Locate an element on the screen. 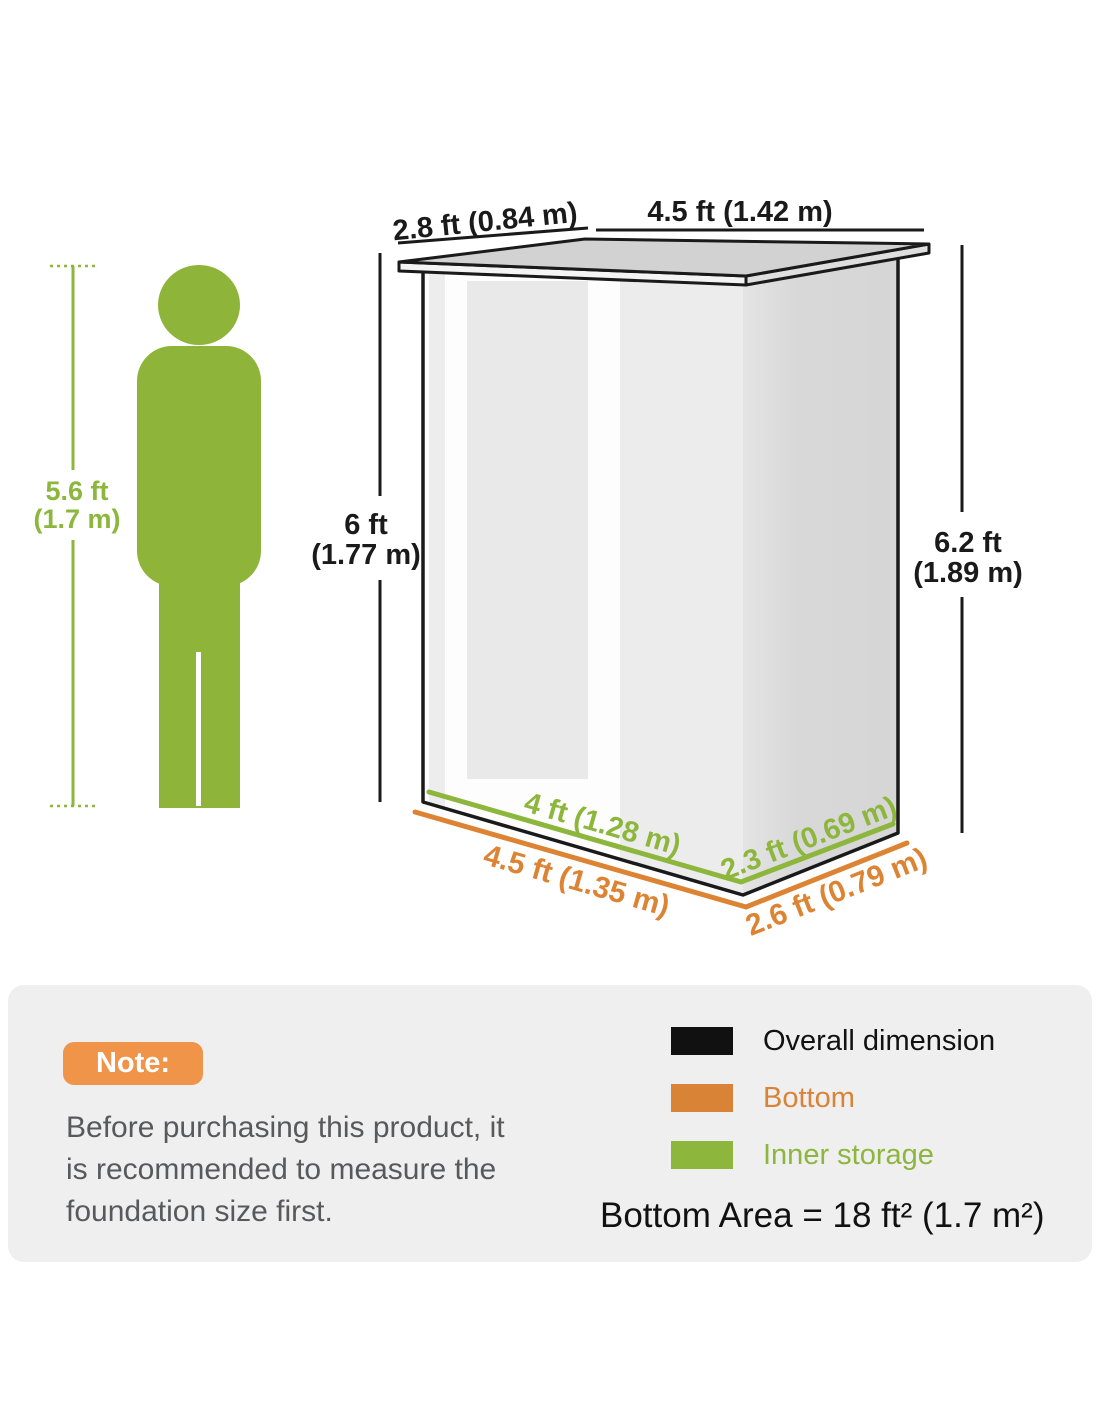  front-height-label-m: (1.77 m) is located at coordinates (366, 555).